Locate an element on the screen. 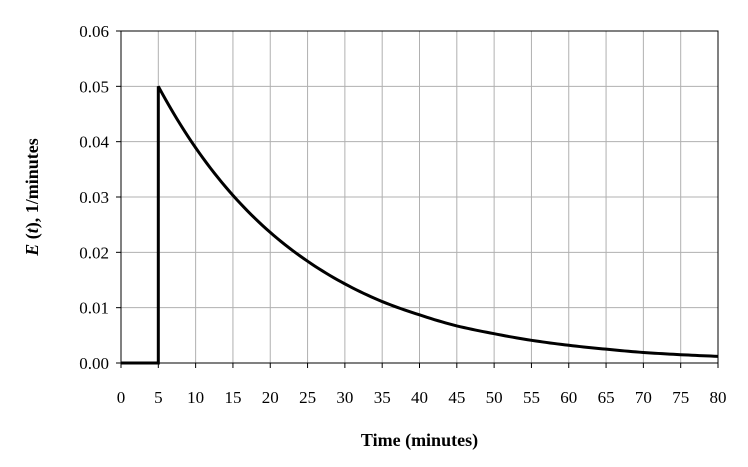 The width and height of the screenshot is (748, 467). x-tick-label: 35 is located at coordinates (382, 397).